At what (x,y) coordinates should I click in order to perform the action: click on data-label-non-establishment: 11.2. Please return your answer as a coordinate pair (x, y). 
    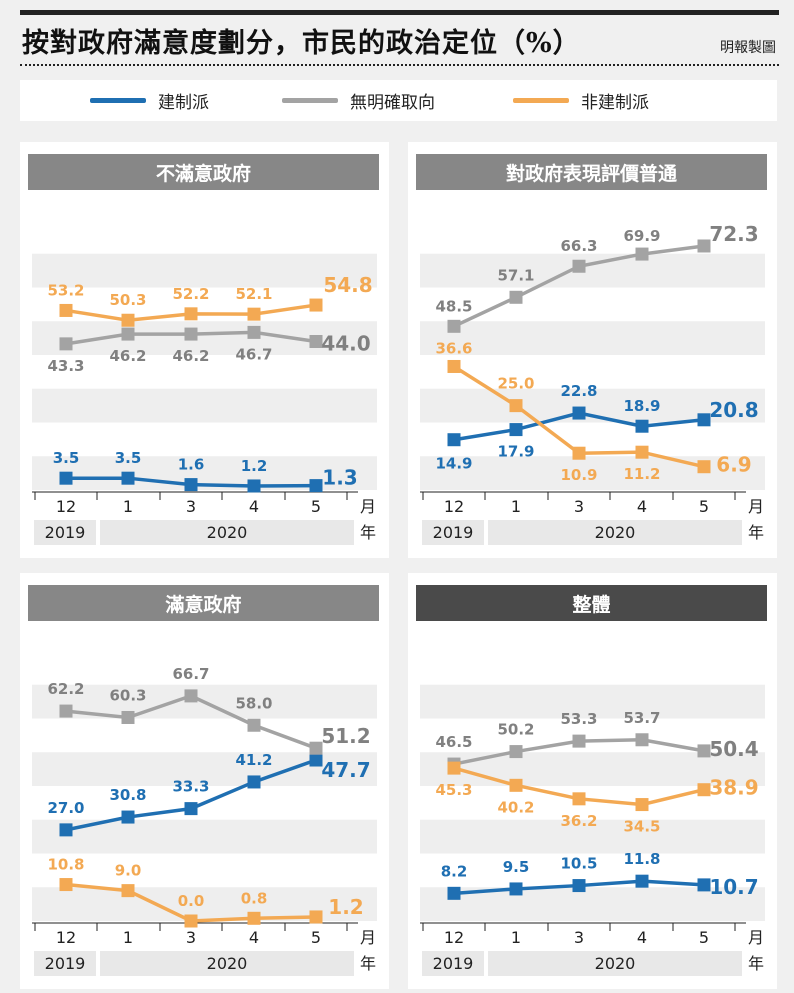
    Looking at the image, I should click on (641, 474).